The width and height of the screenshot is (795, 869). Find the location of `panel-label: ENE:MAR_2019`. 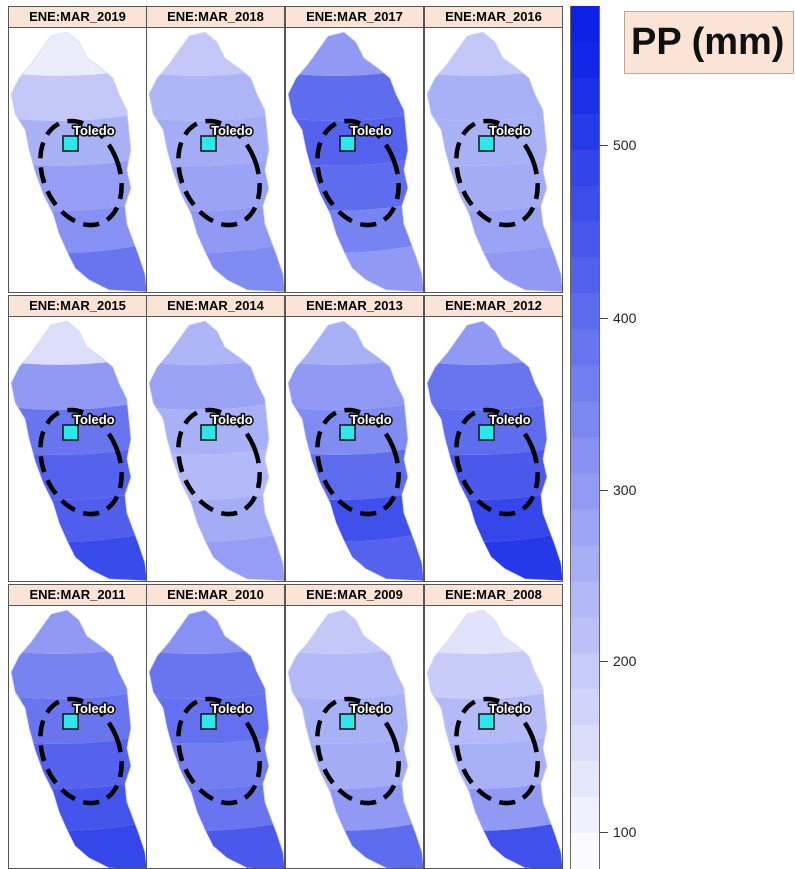

panel-label: ENE:MAR_2019 is located at coordinates (77, 17).